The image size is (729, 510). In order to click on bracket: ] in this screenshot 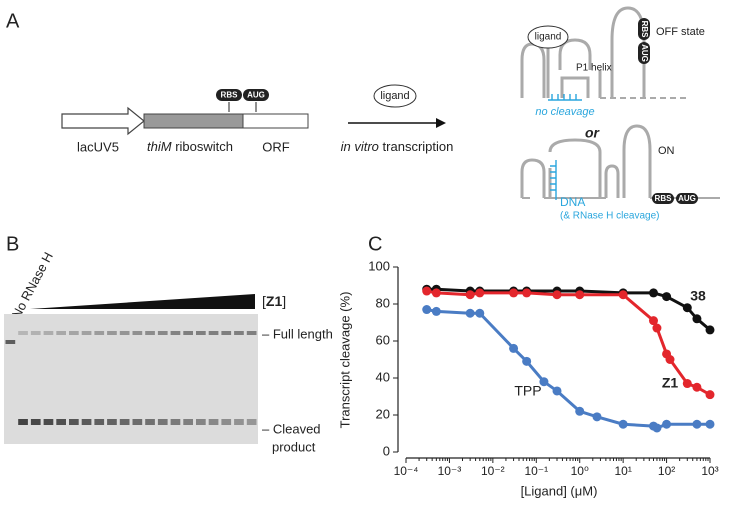, I will do `click(284, 301)`.